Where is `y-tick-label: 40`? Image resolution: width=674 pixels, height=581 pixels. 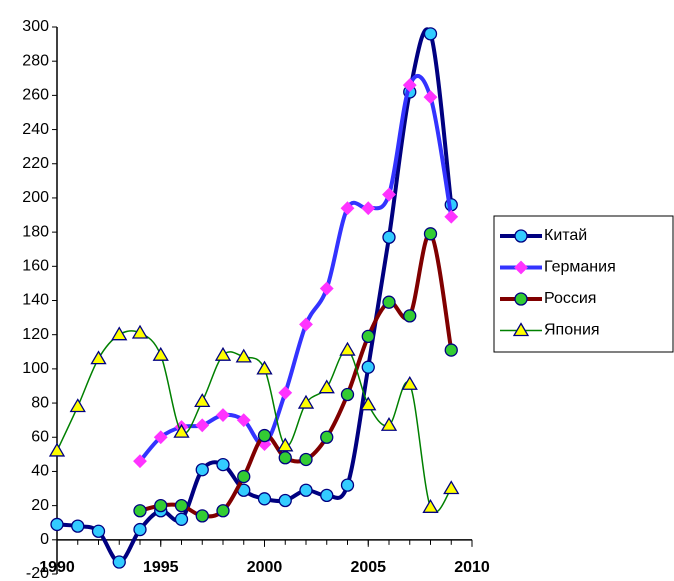
y-tick-label: 40 is located at coordinates (40, 471).